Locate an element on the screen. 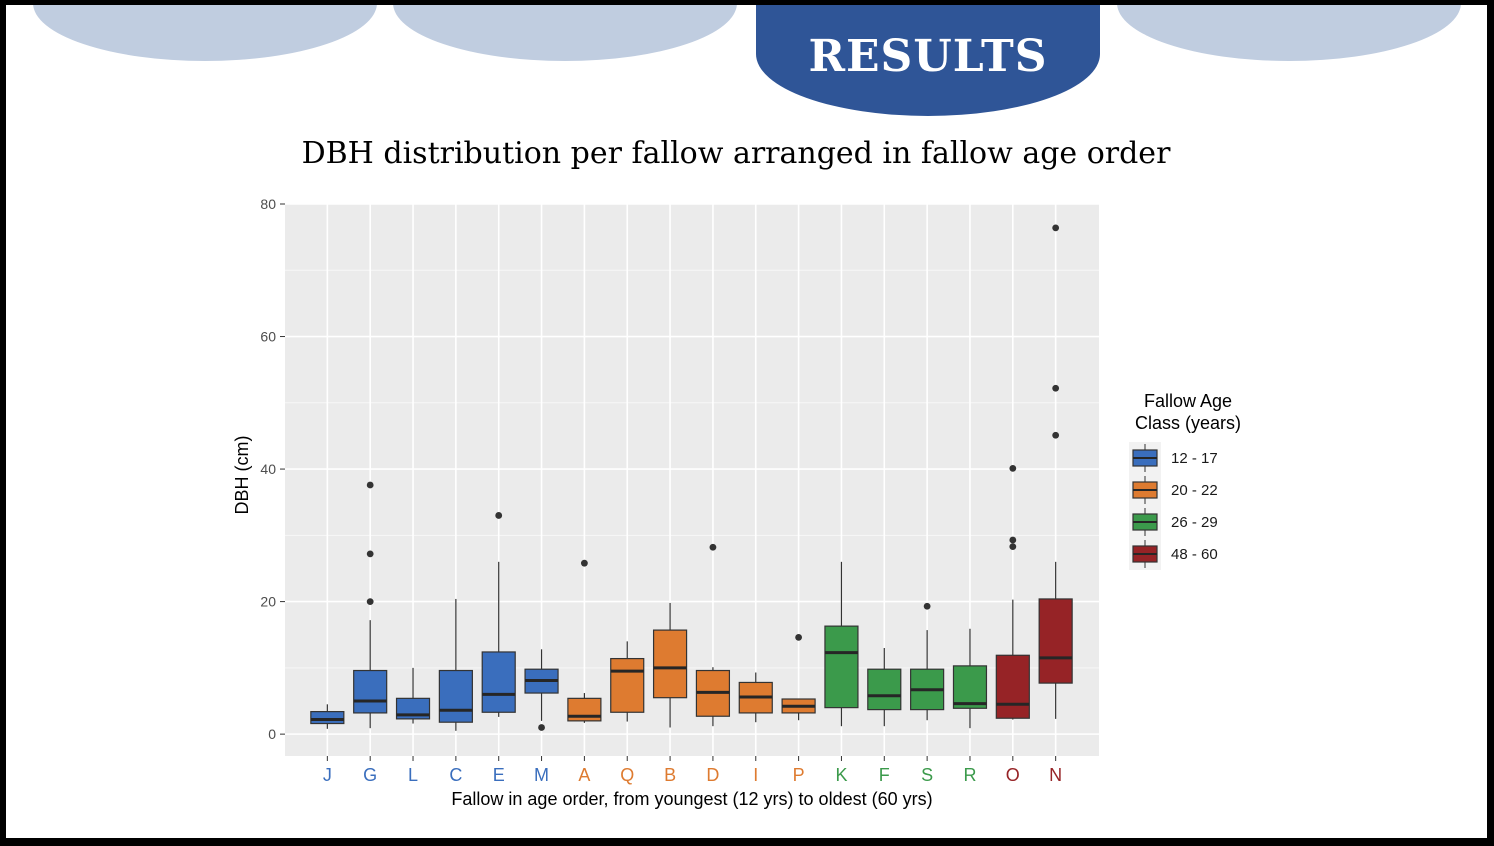 The height and width of the screenshot is (846, 1494). x-tick-label: L is located at coordinates (413, 775).